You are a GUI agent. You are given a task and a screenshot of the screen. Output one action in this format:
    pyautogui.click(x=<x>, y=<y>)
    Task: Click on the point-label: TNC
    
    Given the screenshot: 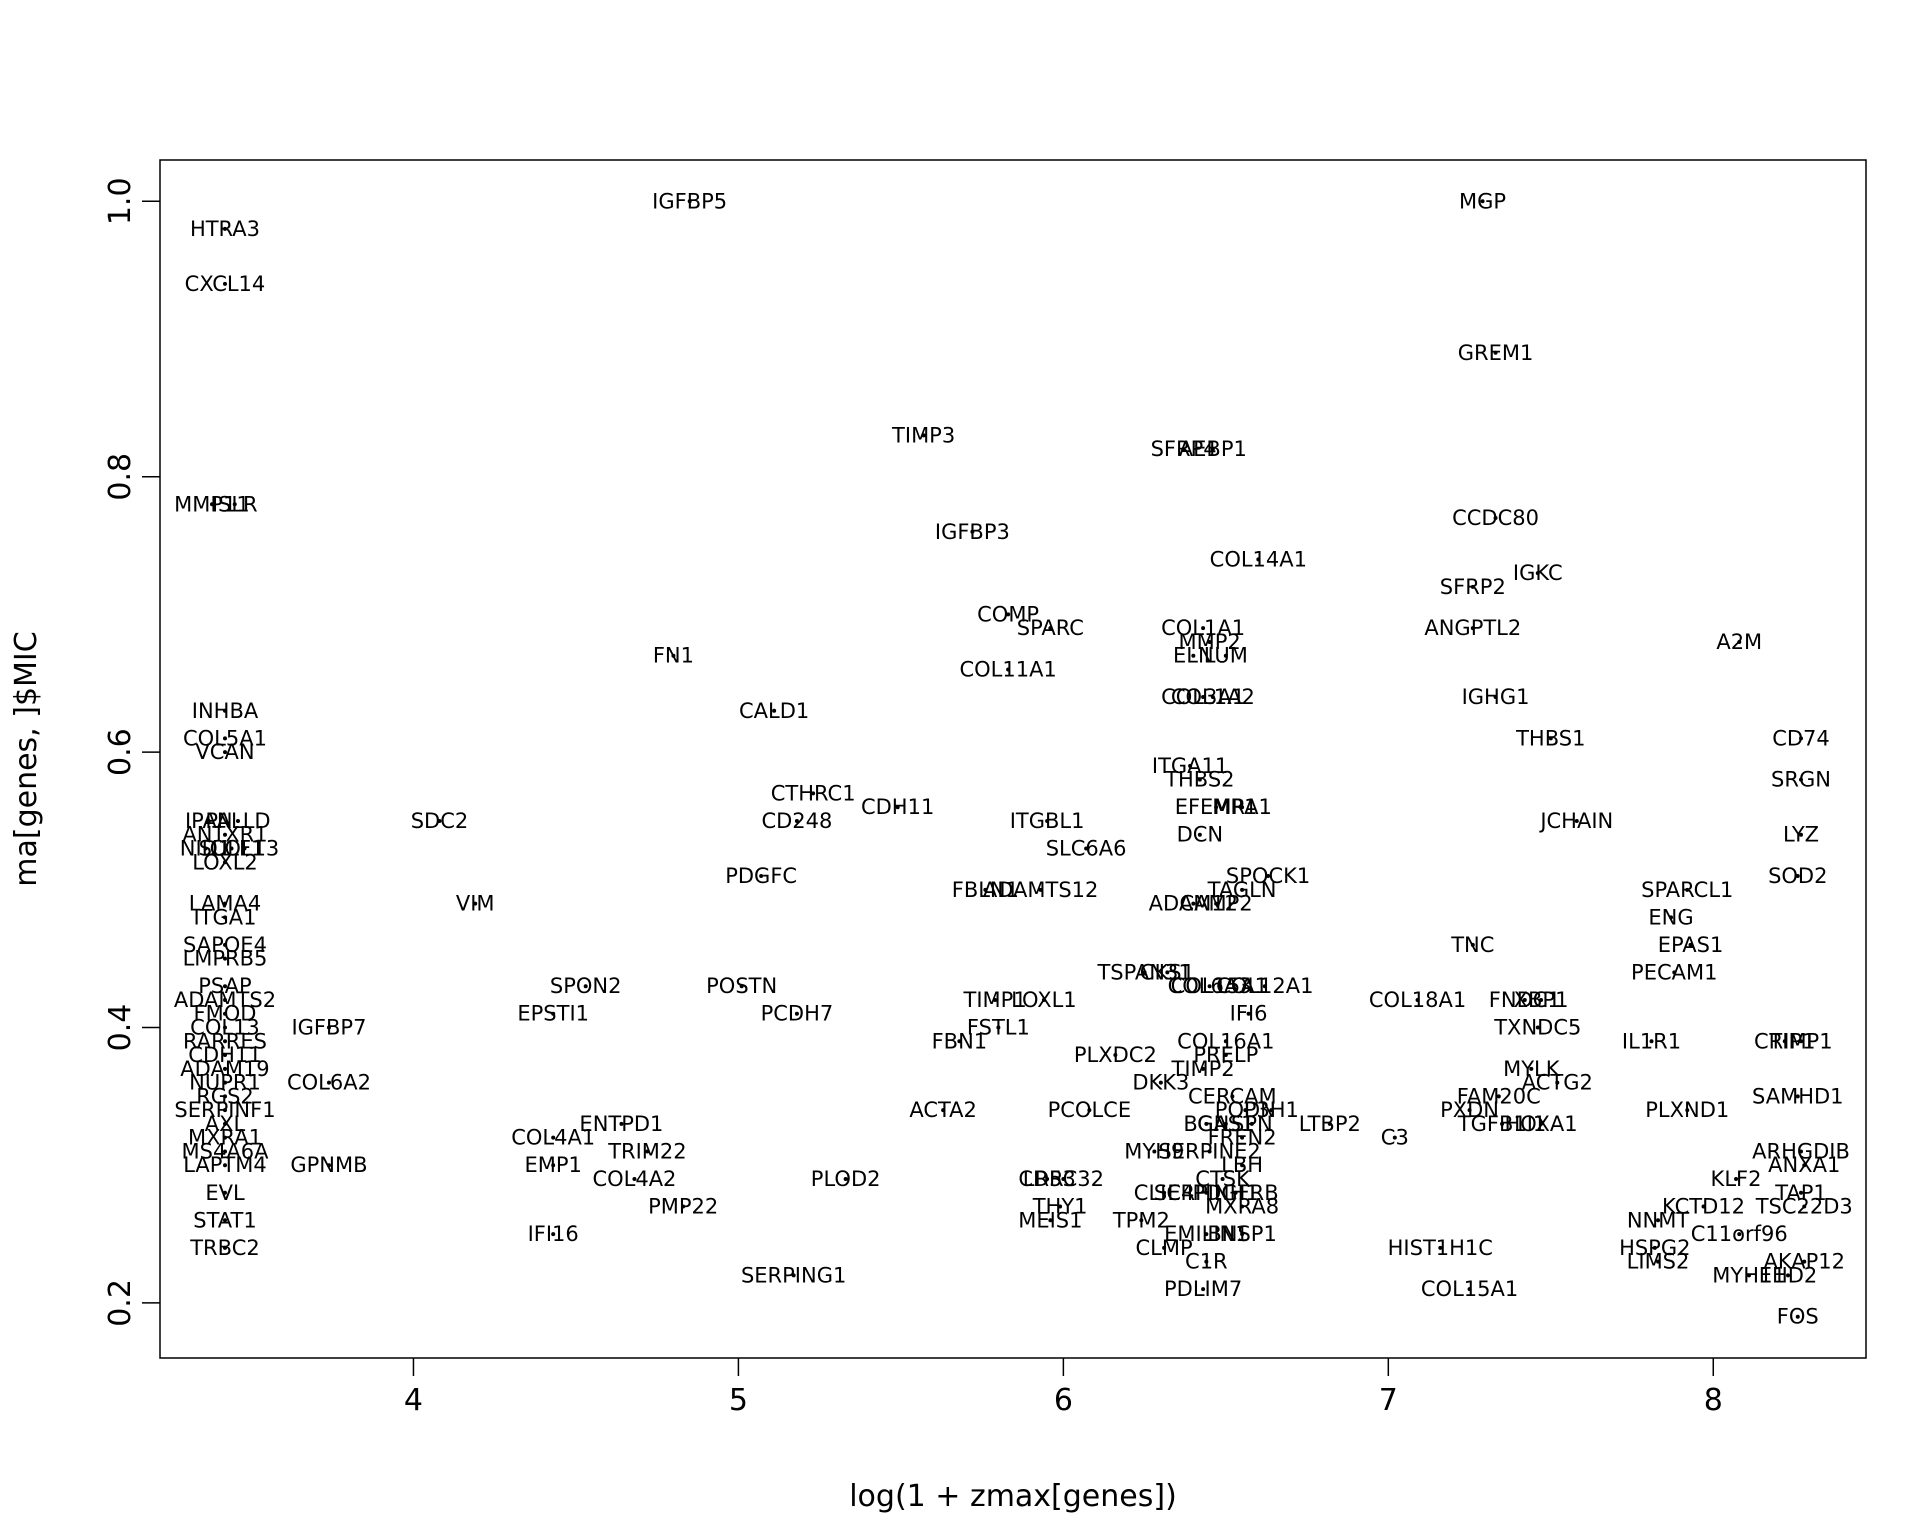 What is the action you would take?
    pyautogui.click(x=1472, y=945)
    